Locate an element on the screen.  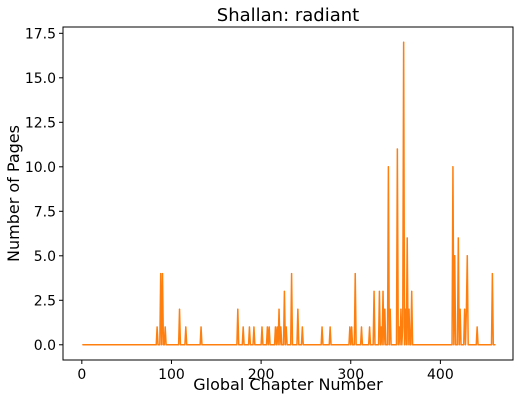
y-tick-label: 10.0 is located at coordinates (40, 168).